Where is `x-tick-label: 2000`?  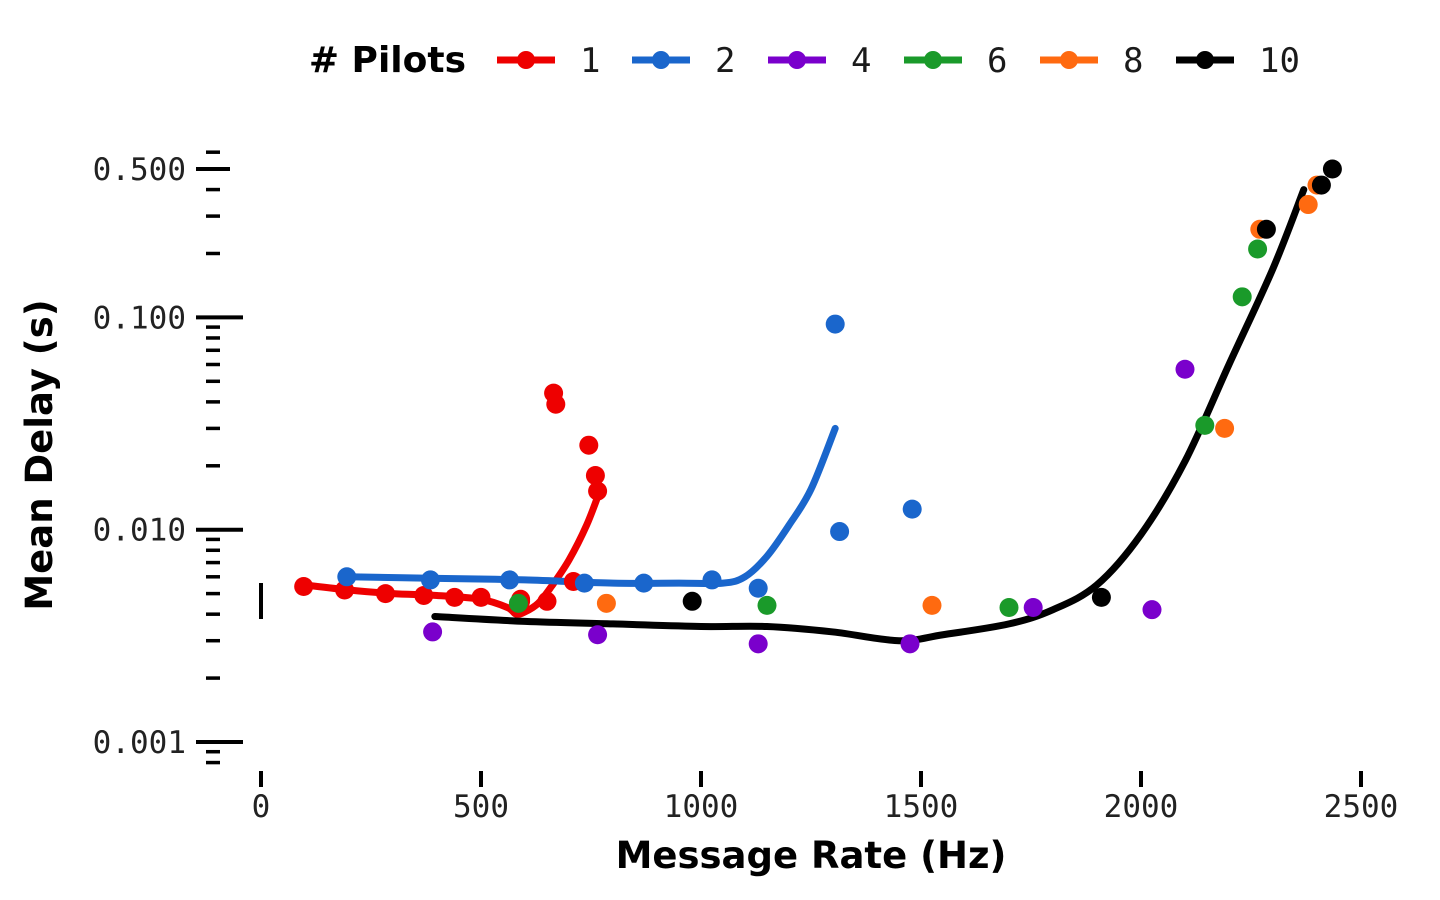 x-tick-label: 2000 is located at coordinates (1141, 807).